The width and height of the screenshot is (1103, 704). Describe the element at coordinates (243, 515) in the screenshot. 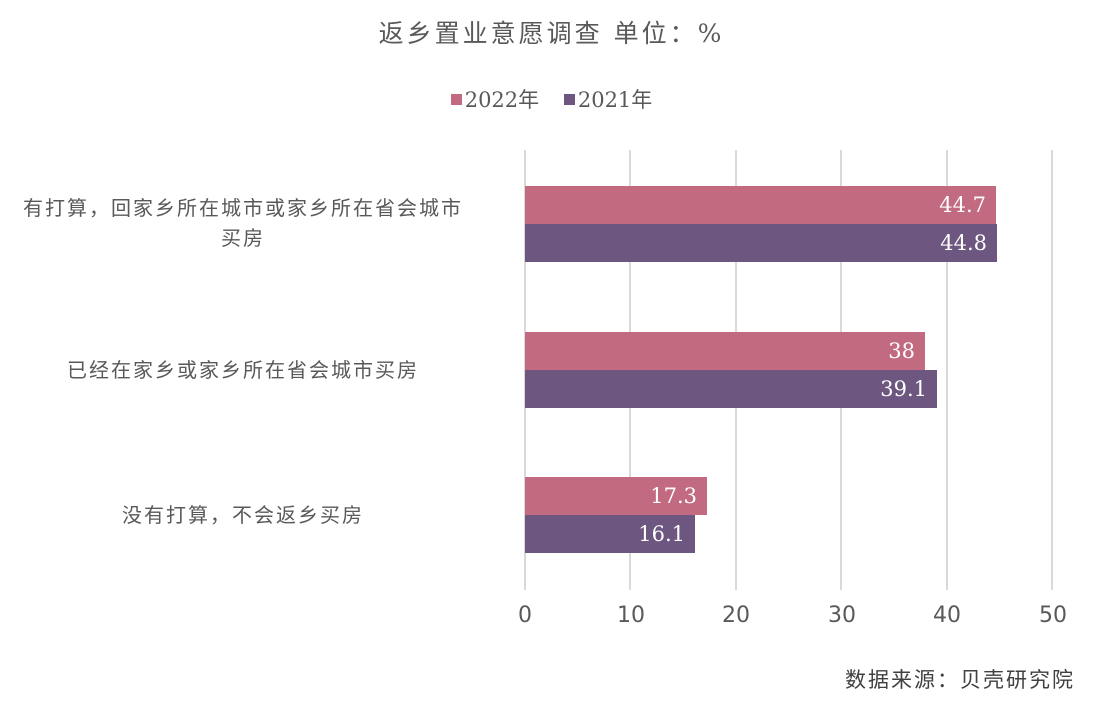

I see `category-label-no-plan: 没有打算，不会返乡买房` at that location.